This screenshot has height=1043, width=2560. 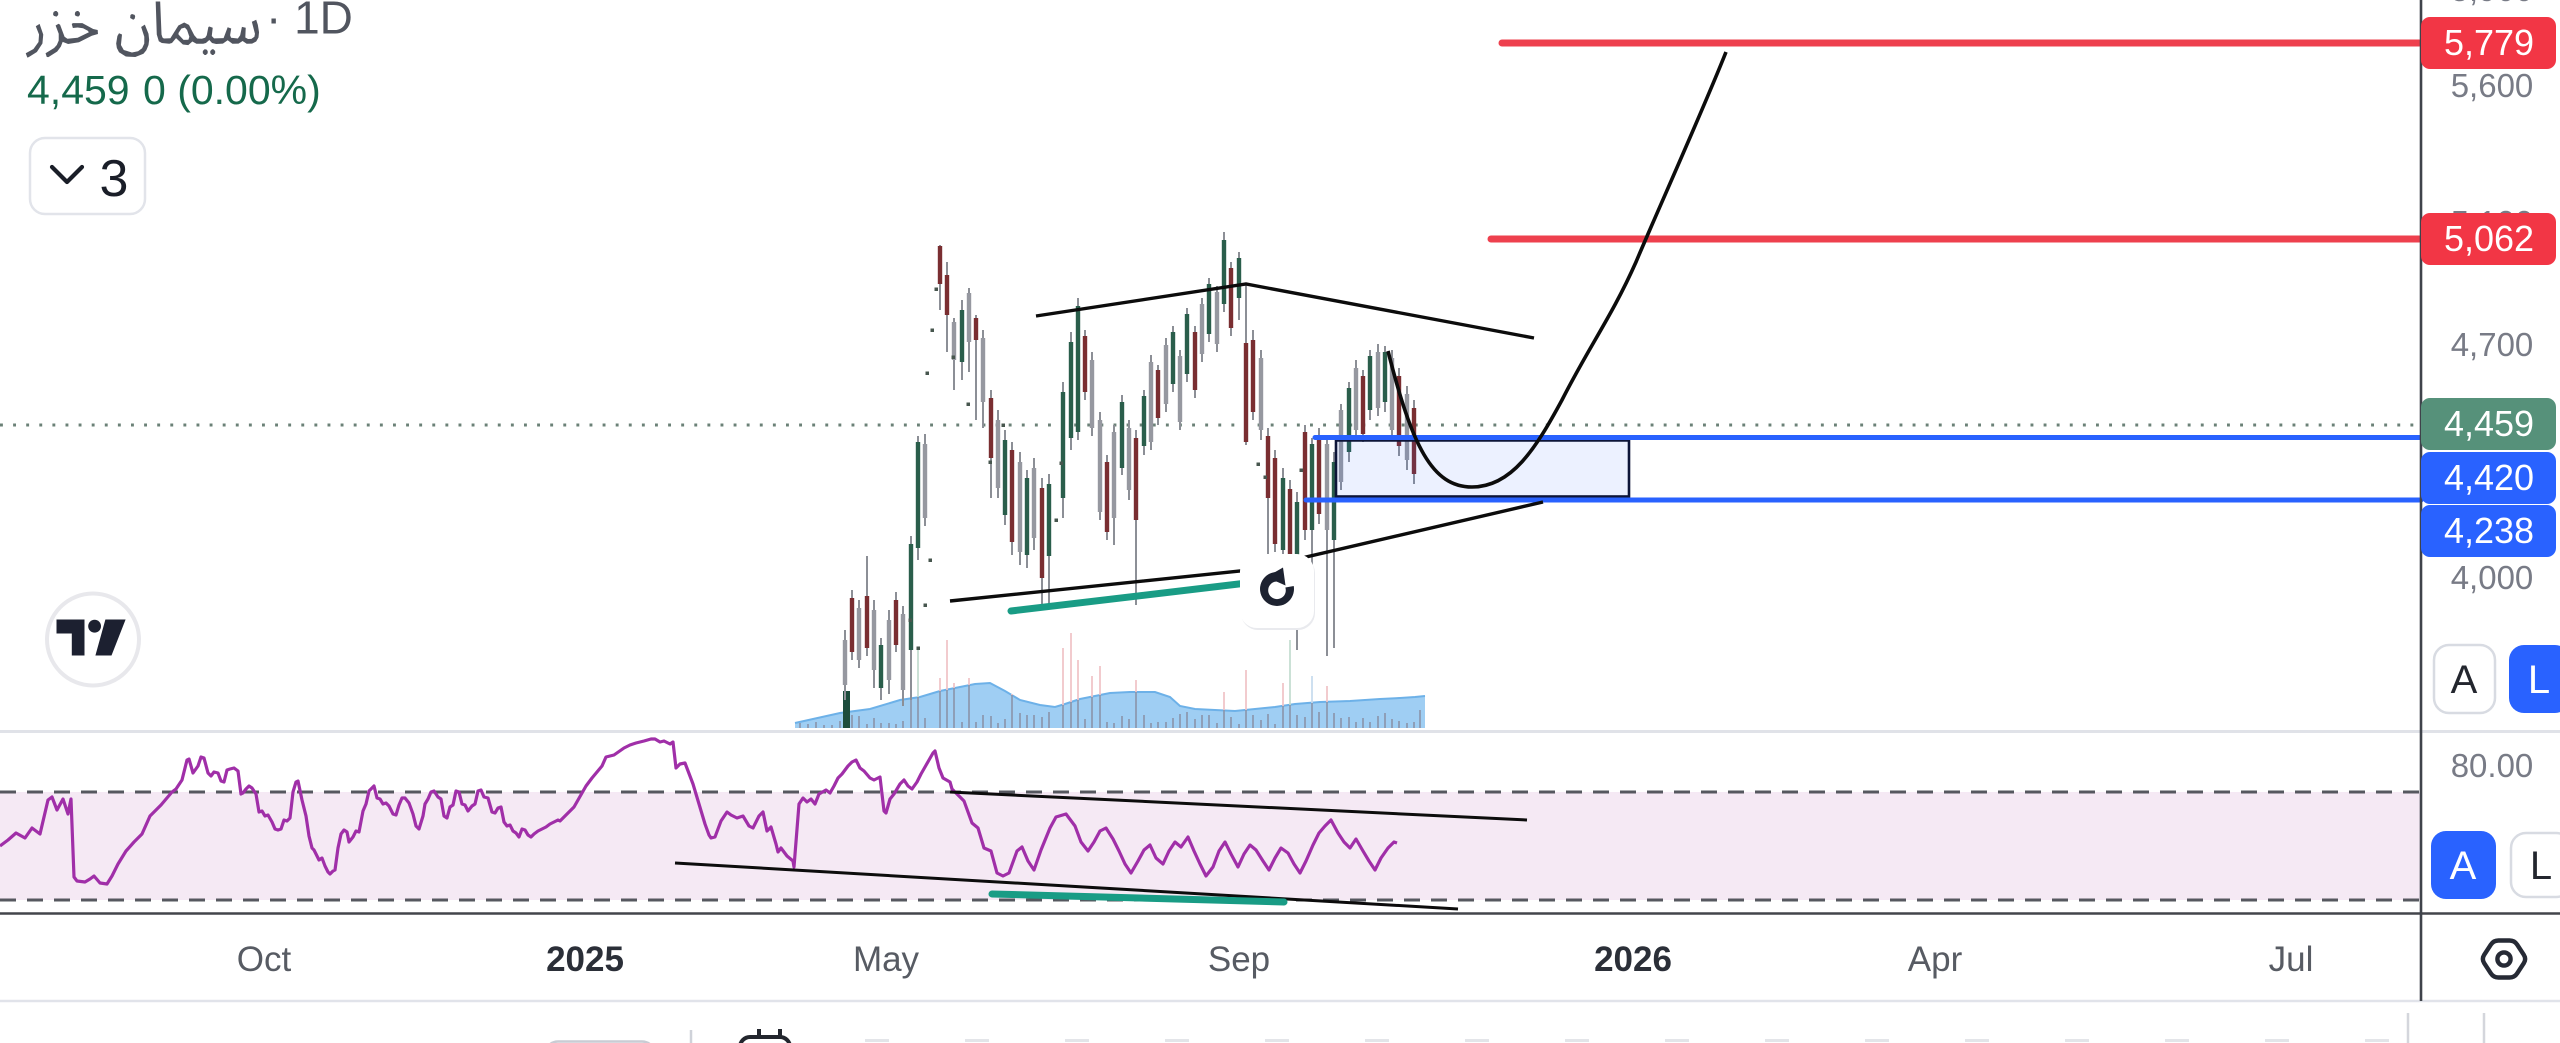 What do you see at coordinates (2489, 530) in the screenshot?
I see `svg-text: 4,238` at bounding box center [2489, 530].